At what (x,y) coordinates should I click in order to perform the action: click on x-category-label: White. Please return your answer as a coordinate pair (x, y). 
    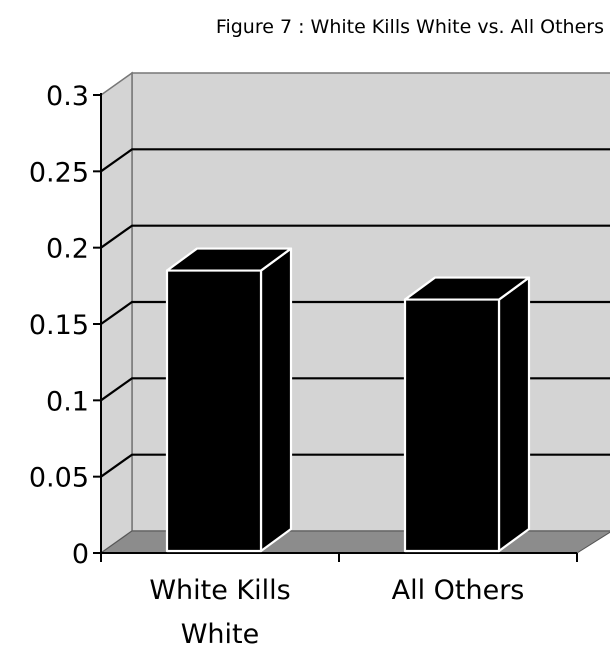
    Looking at the image, I should click on (220, 632).